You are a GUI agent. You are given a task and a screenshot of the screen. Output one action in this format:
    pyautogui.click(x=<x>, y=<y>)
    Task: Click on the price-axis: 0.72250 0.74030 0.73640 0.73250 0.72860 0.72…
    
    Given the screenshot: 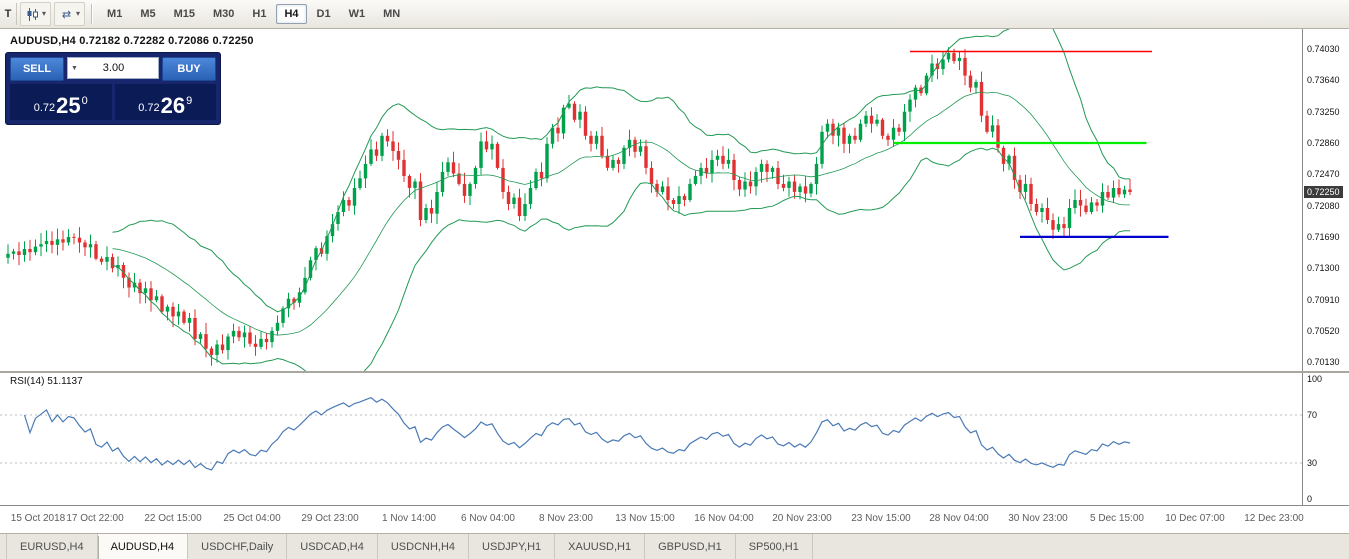 What is the action you would take?
    pyautogui.click(x=1325, y=200)
    